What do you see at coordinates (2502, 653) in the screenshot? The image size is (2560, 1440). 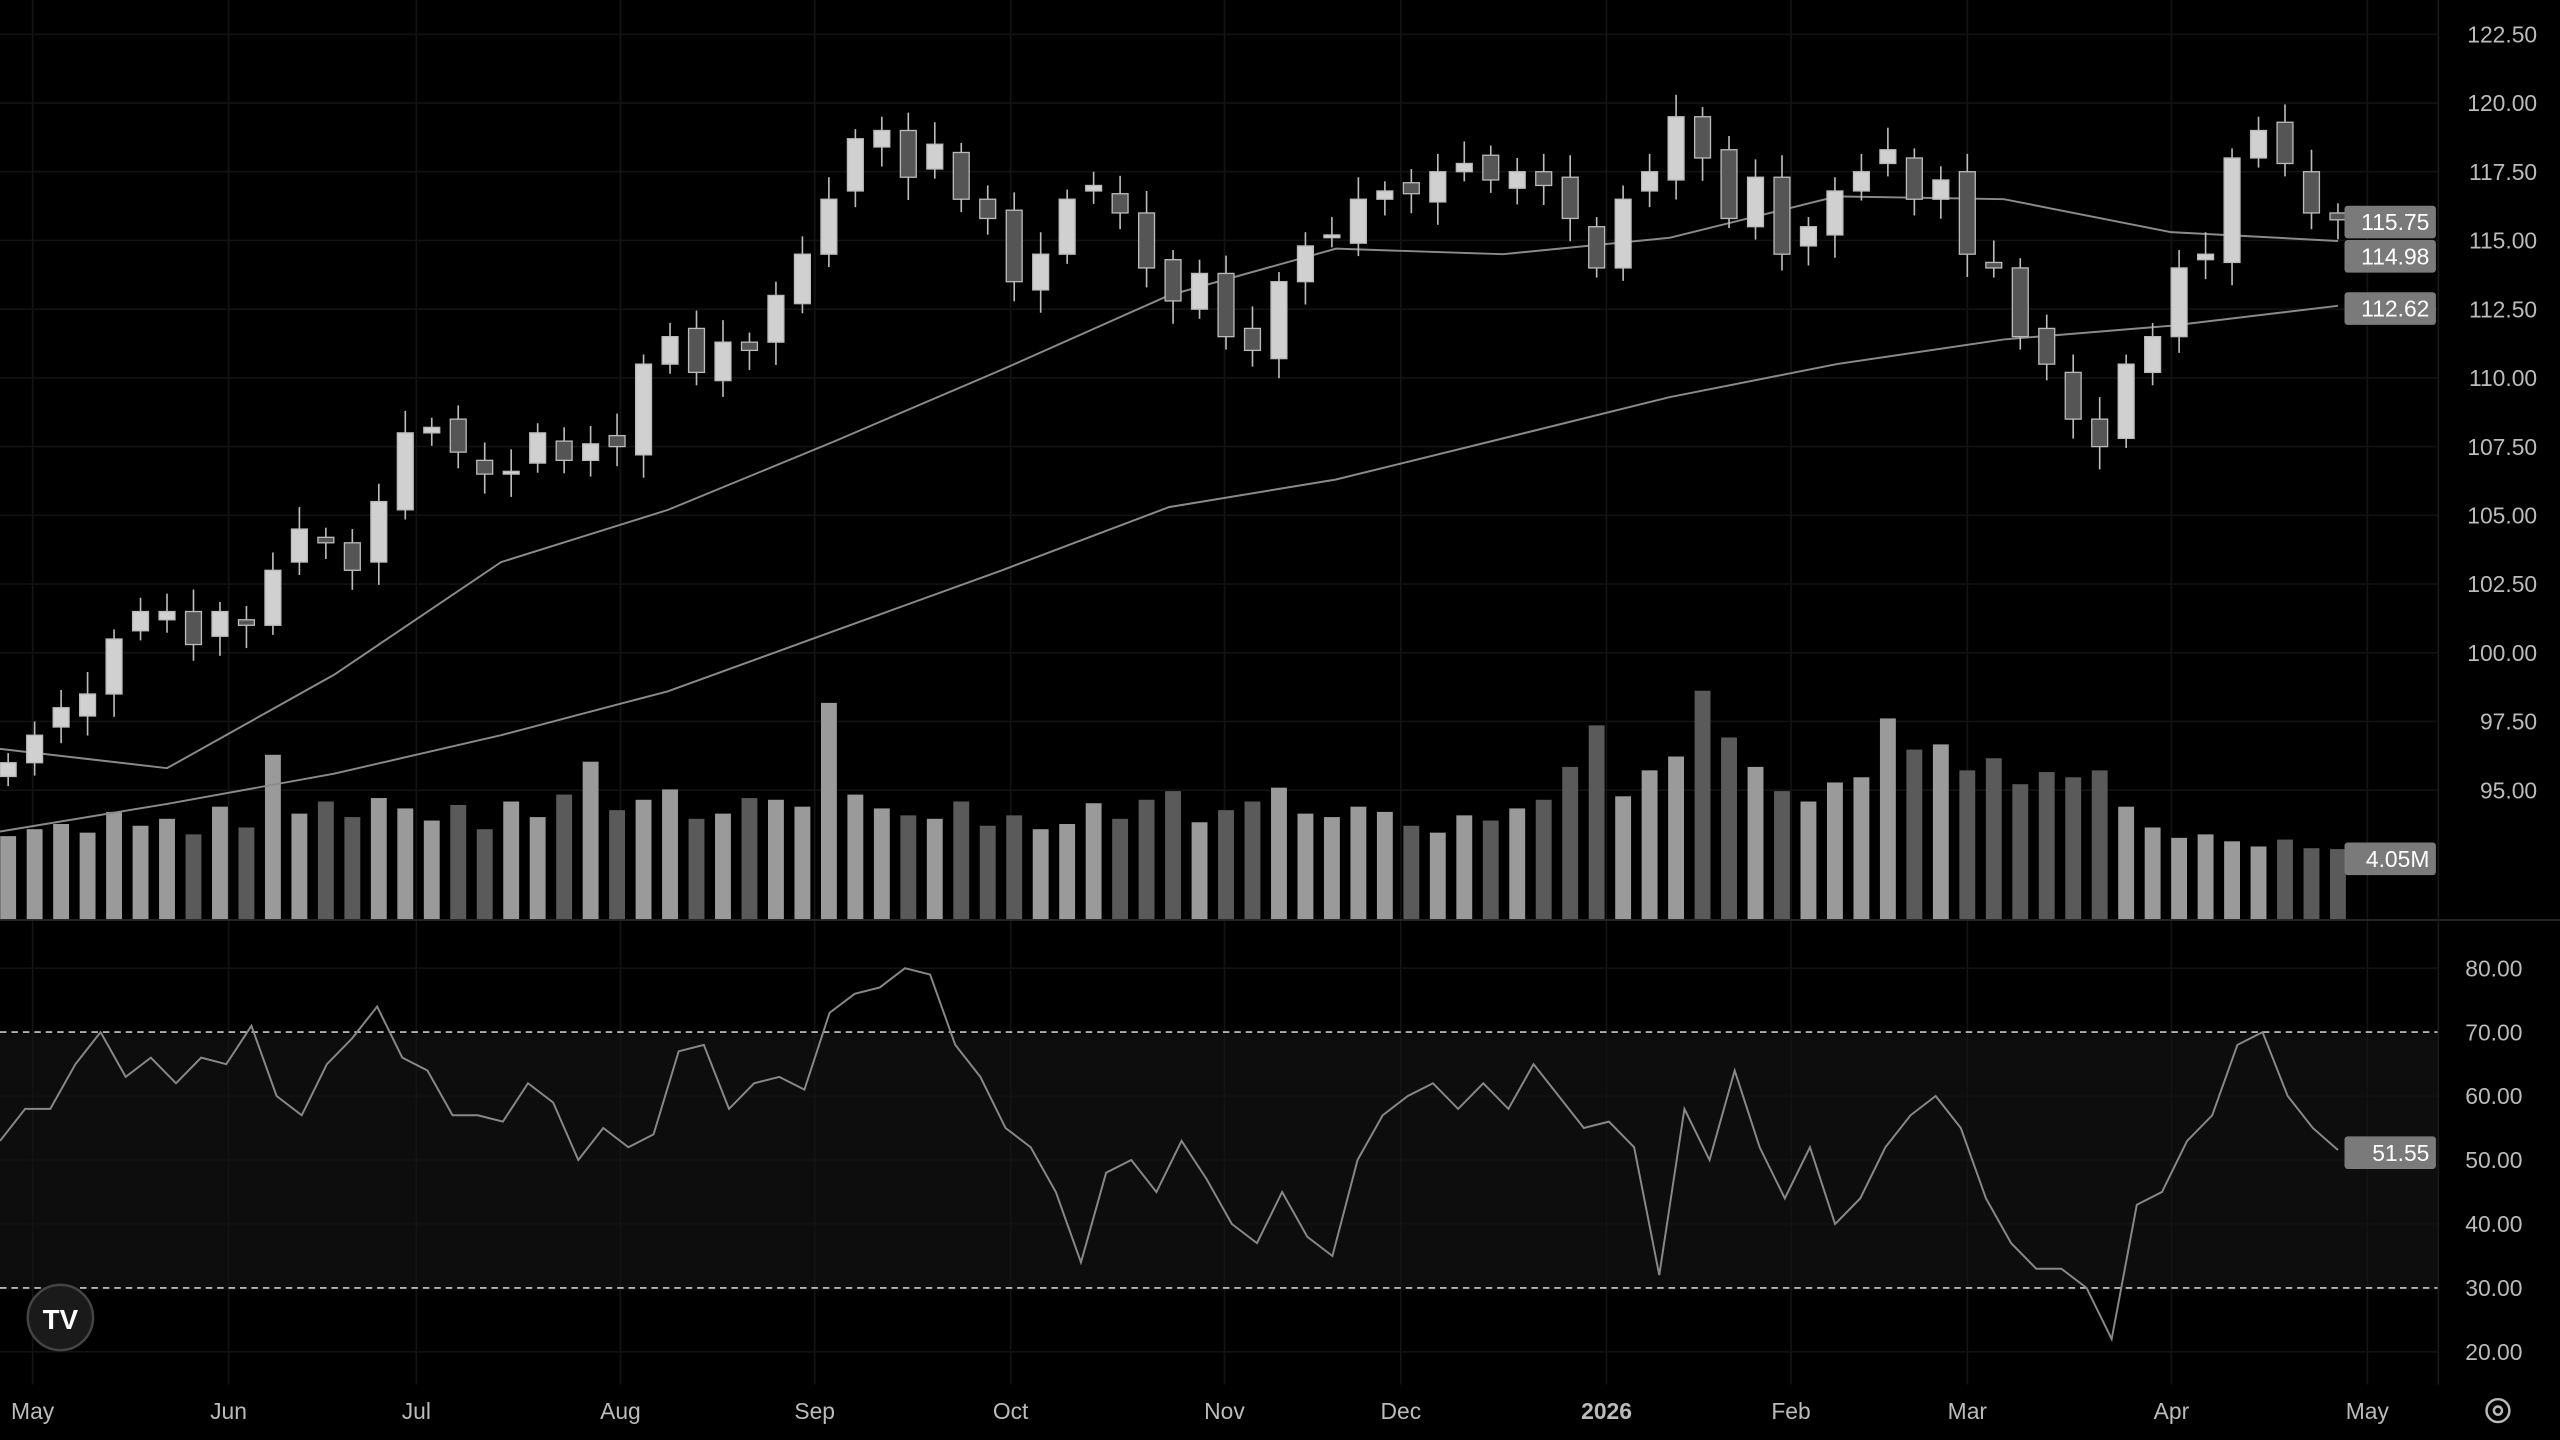 I see `price-axis-label: 100.00` at bounding box center [2502, 653].